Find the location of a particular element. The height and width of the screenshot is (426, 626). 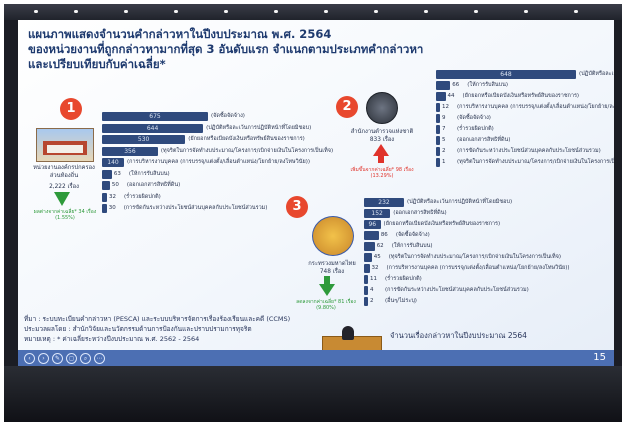

agency2-bar-label: (ให้การรับสินบน) is located at coordinates (488, 85).